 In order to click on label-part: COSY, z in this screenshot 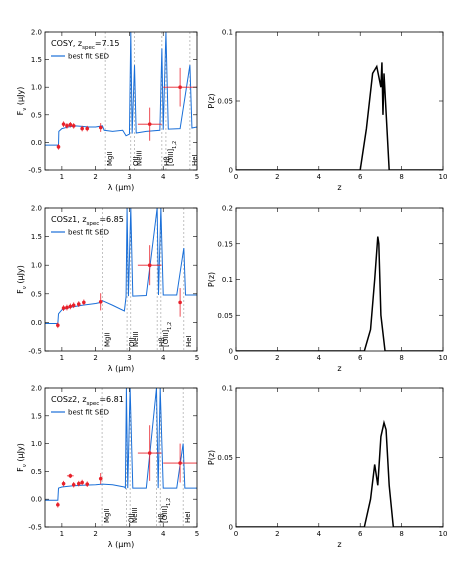, I will do `click(66, 43)`.